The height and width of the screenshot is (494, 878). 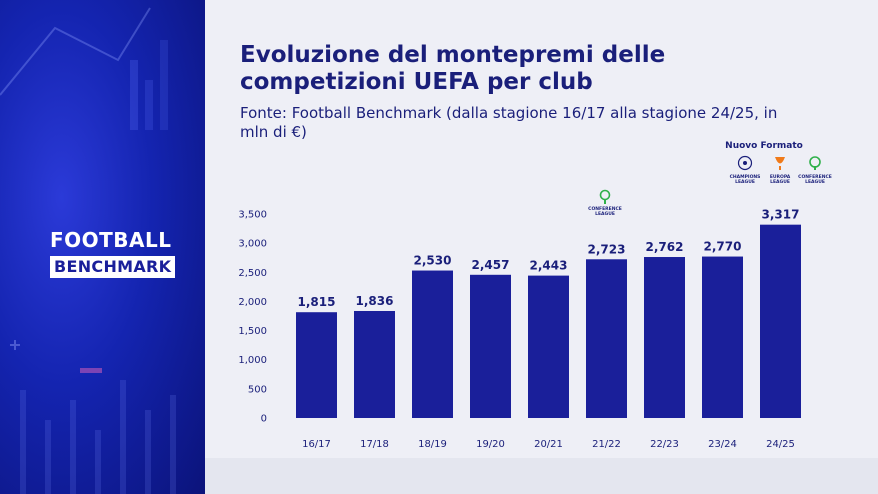 I want to click on y-tick-label: 0, so click(x=264, y=419).